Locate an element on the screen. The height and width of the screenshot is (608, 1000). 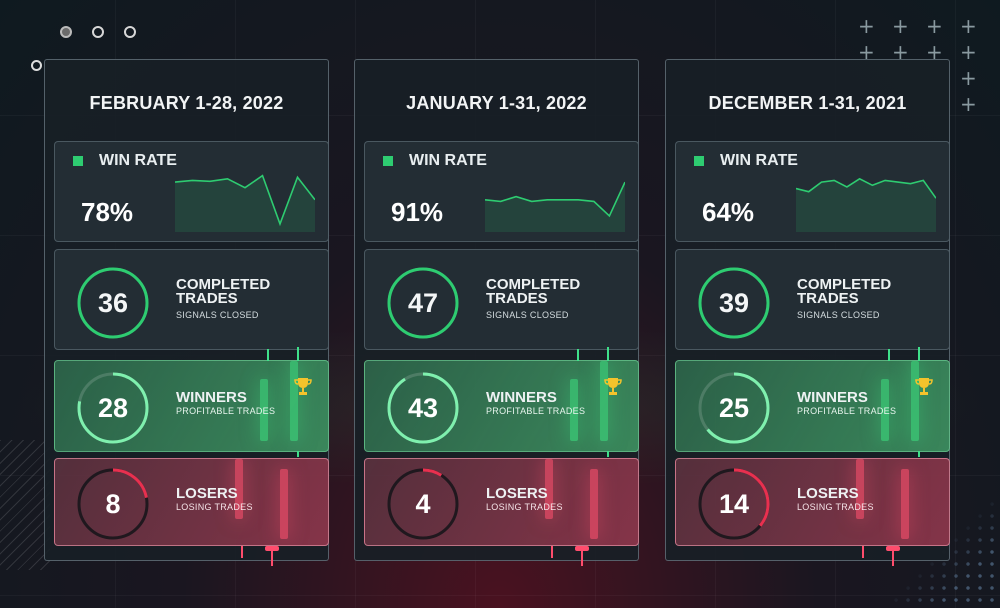
losers-card: 8 LOSERS LOSING TRADES is located at coordinates (191, 502).